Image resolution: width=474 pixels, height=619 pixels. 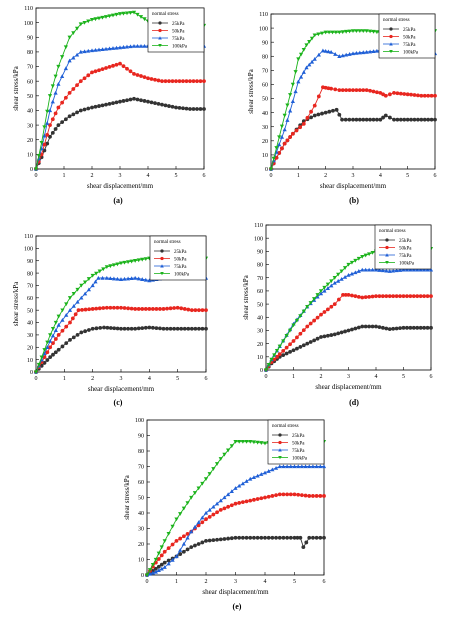 What do you see at coordinates (353, 128) in the screenshot?
I see `series-50kPa` at bounding box center [353, 128].